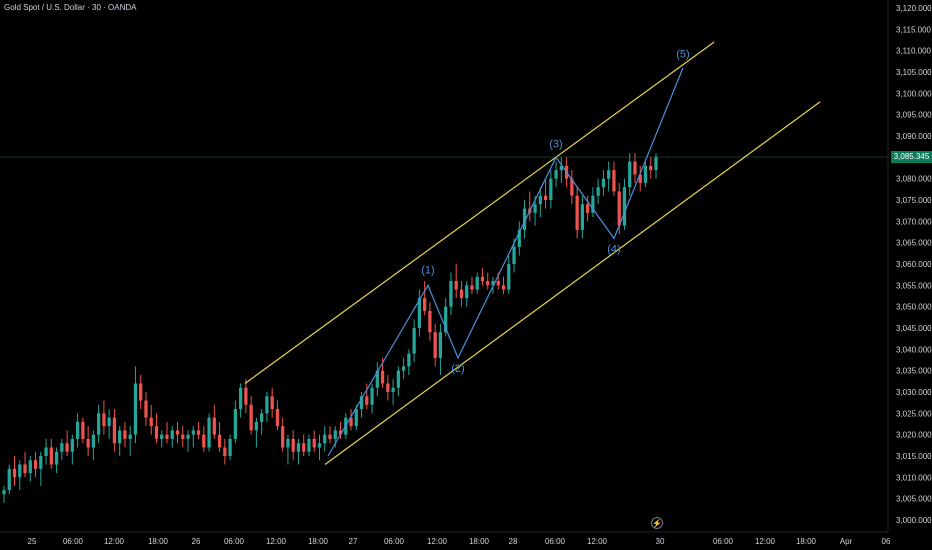  Describe the element at coordinates (394, 541) in the screenshot. I see `time-tick-label: 06:00` at that location.